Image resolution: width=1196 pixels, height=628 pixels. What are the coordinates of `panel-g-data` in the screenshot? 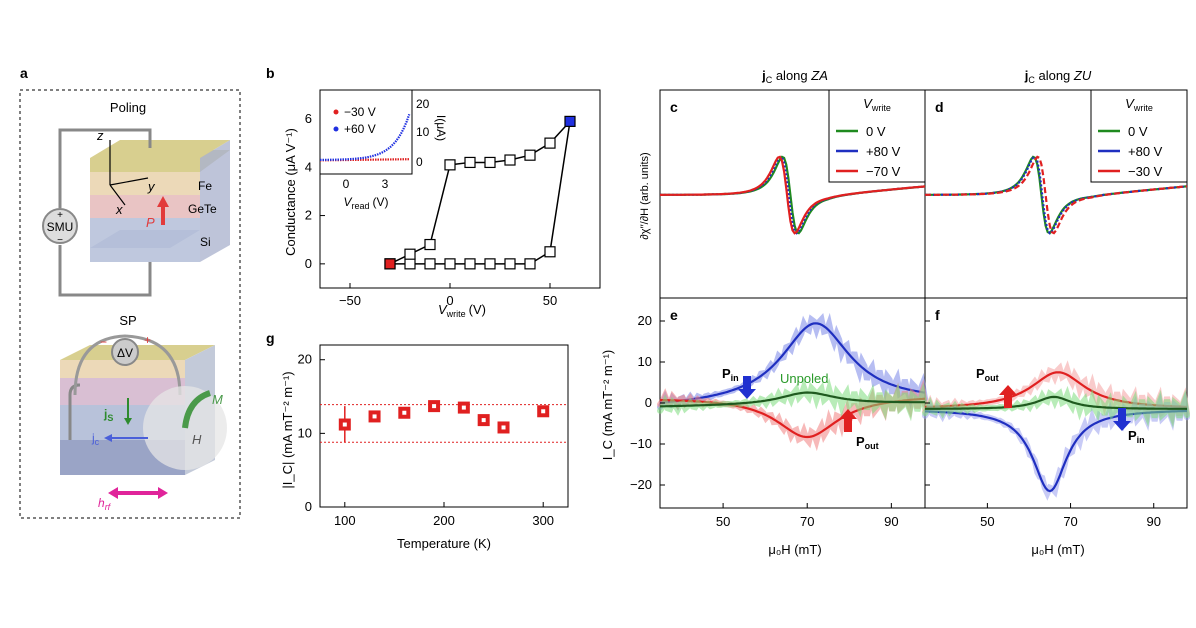 It's located at (444, 421).